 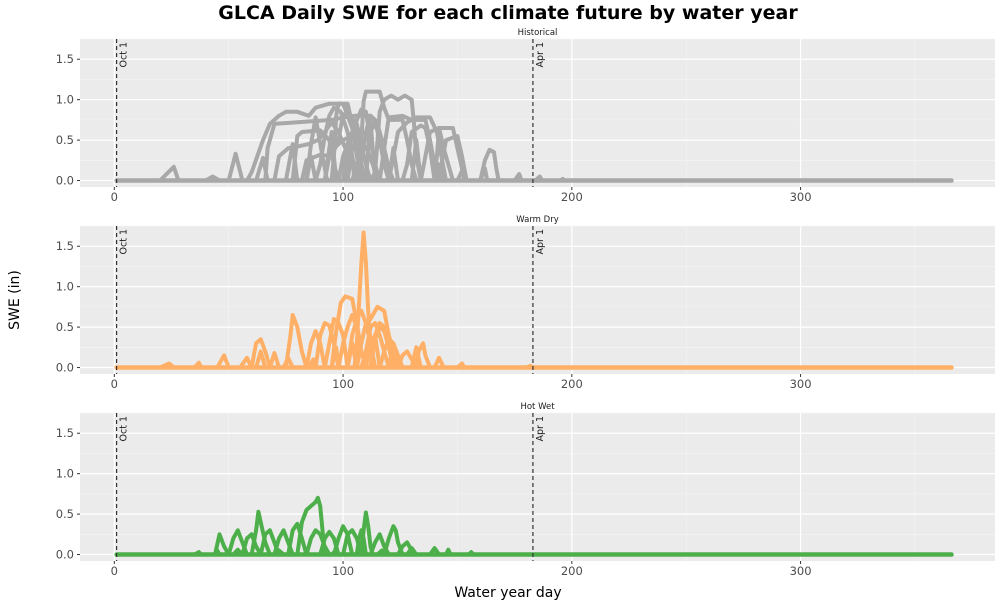 What do you see at coordinates (537, 407) in the screenshot?
I see `panel-title: Hot Wet` at bounding box center [537, 407].